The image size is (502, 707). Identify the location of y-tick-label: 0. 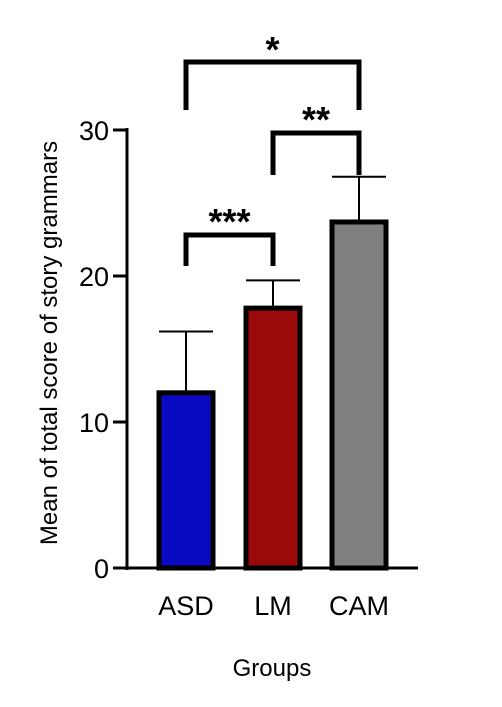
(101, 569).